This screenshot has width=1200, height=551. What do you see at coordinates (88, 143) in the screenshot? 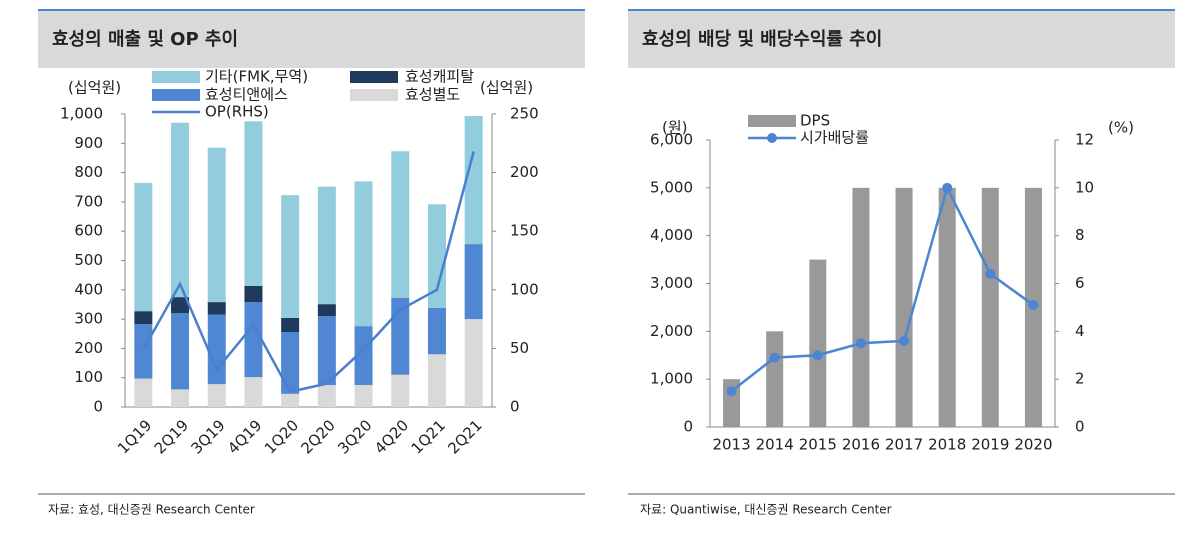
I see `y-tick-label: 900` at bounding box center [88, 143].